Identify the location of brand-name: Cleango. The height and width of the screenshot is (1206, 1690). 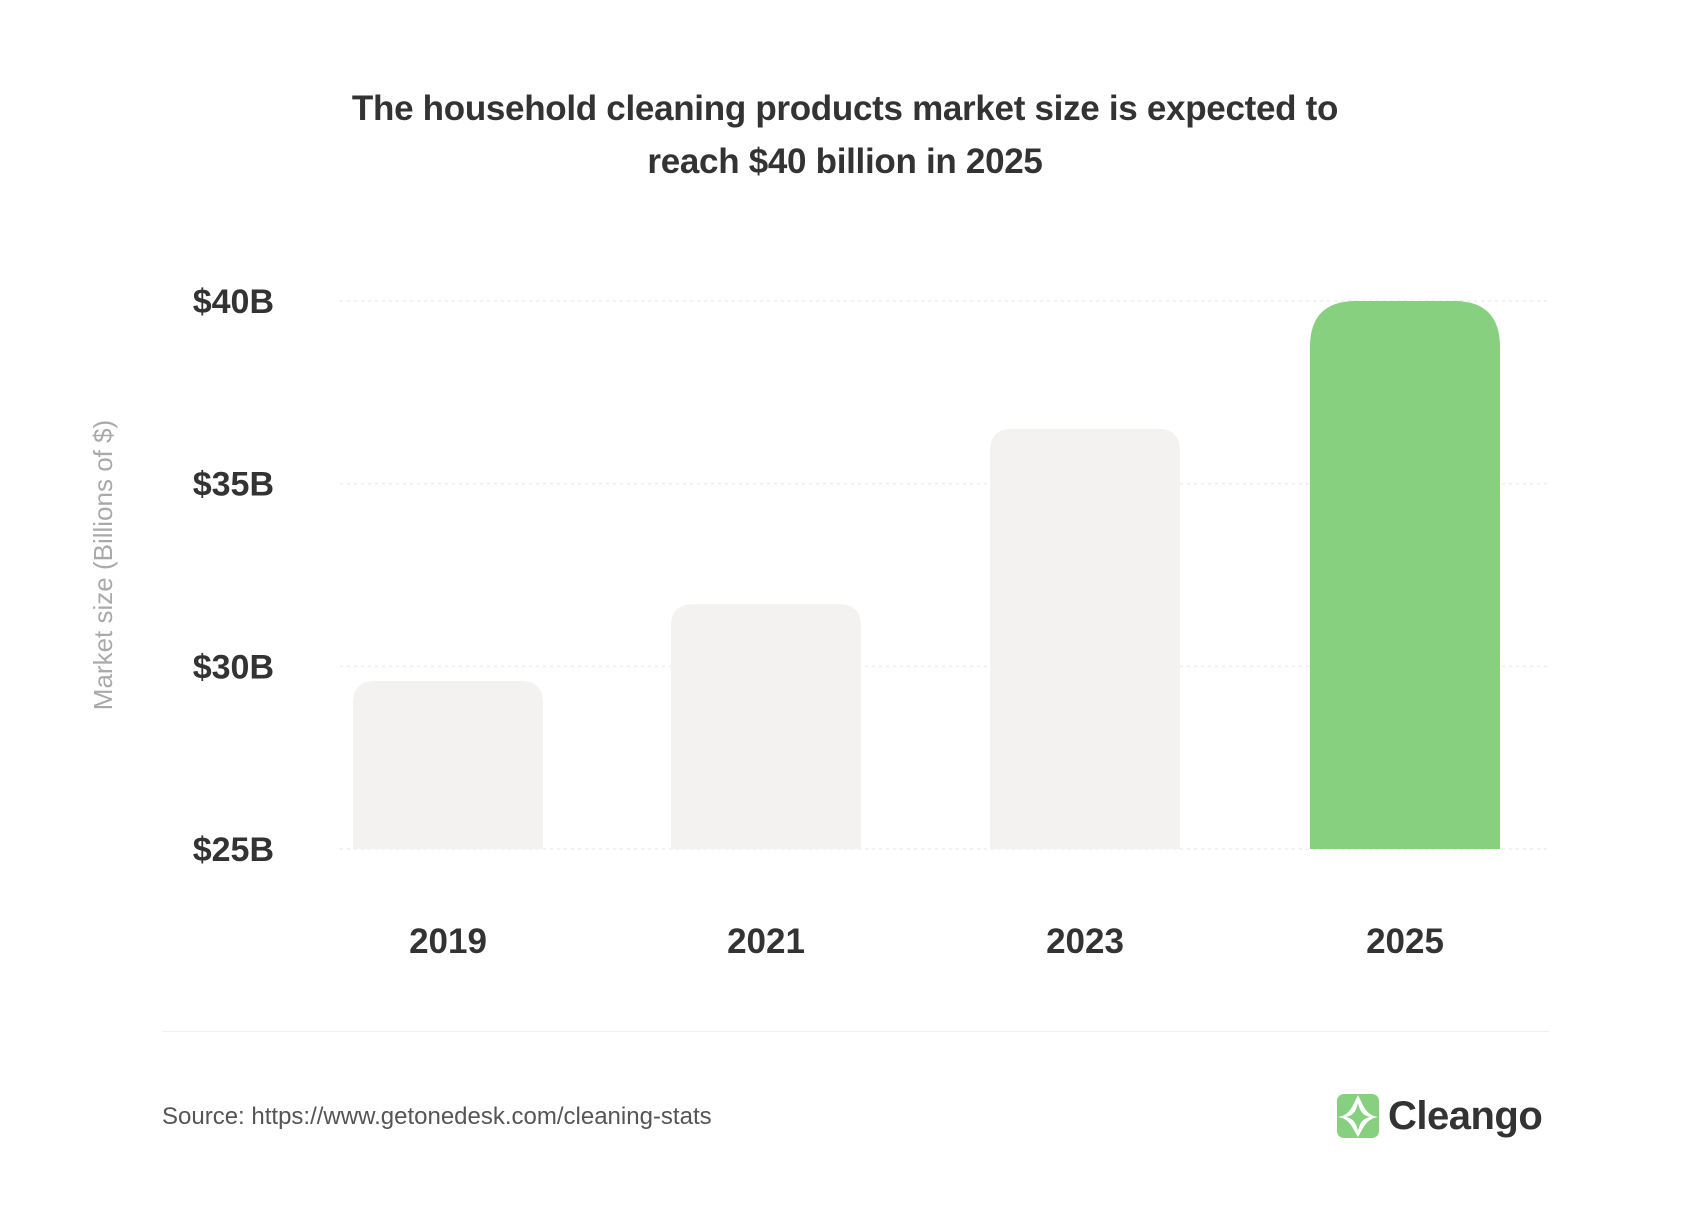
(1465, 1115).